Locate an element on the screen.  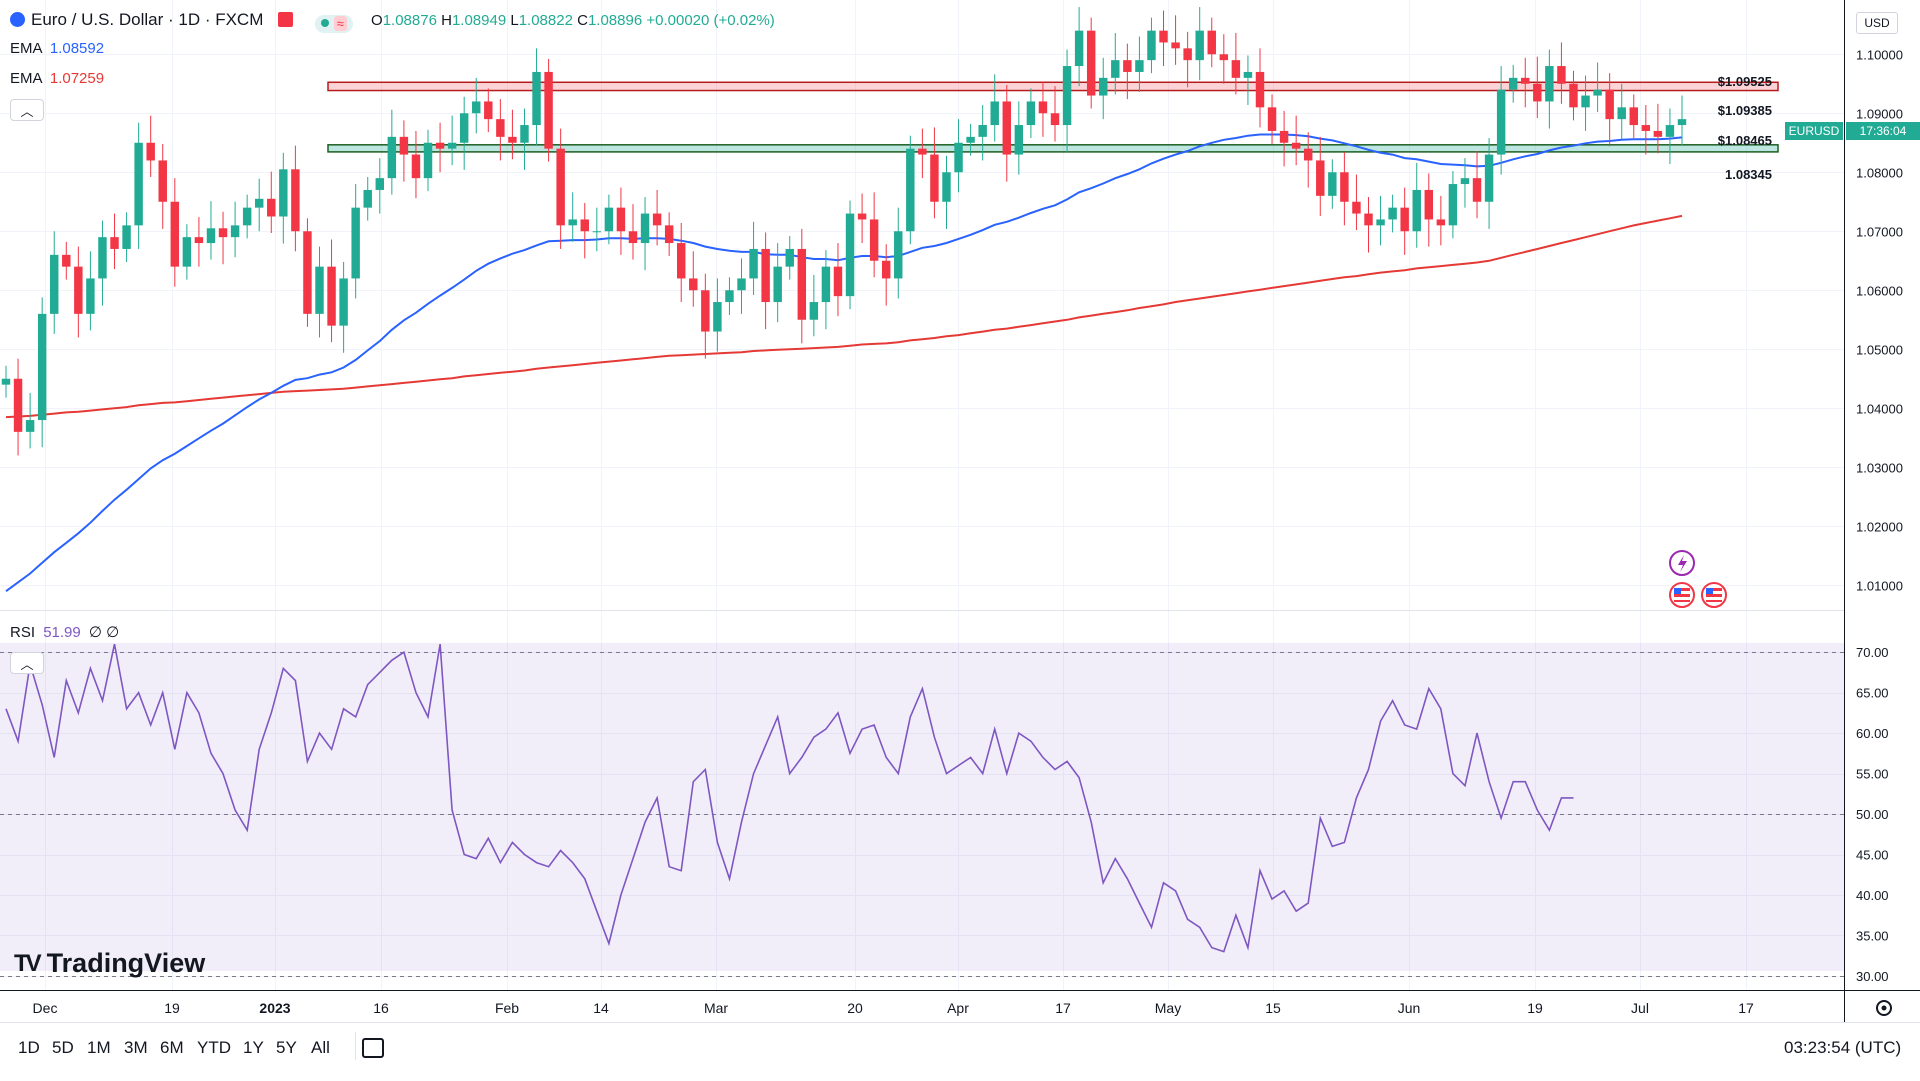
settings-icon is located at coordinates (1884, 1008).